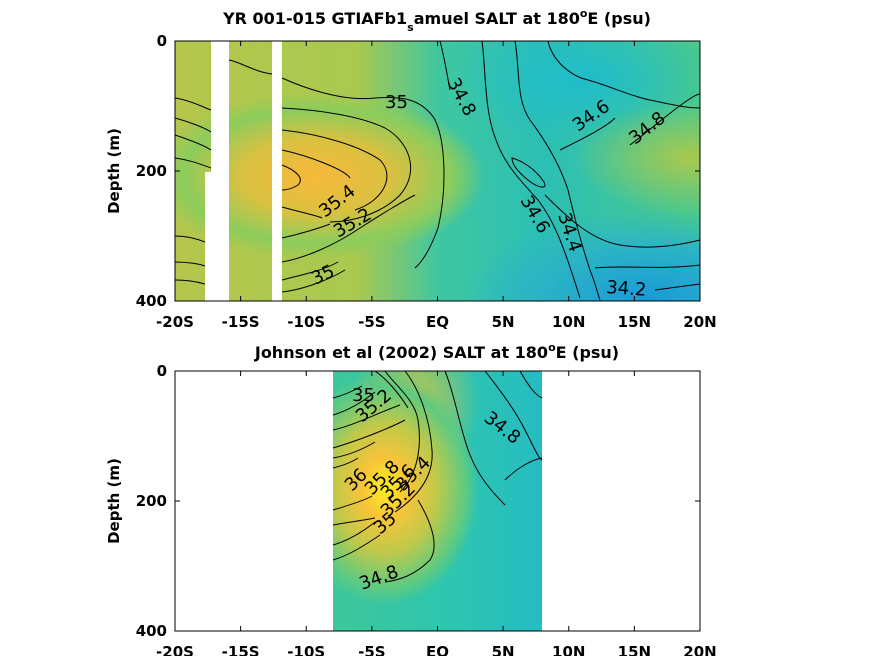  I want to click on top-x-tick-label: 15N, so click(634, 322).